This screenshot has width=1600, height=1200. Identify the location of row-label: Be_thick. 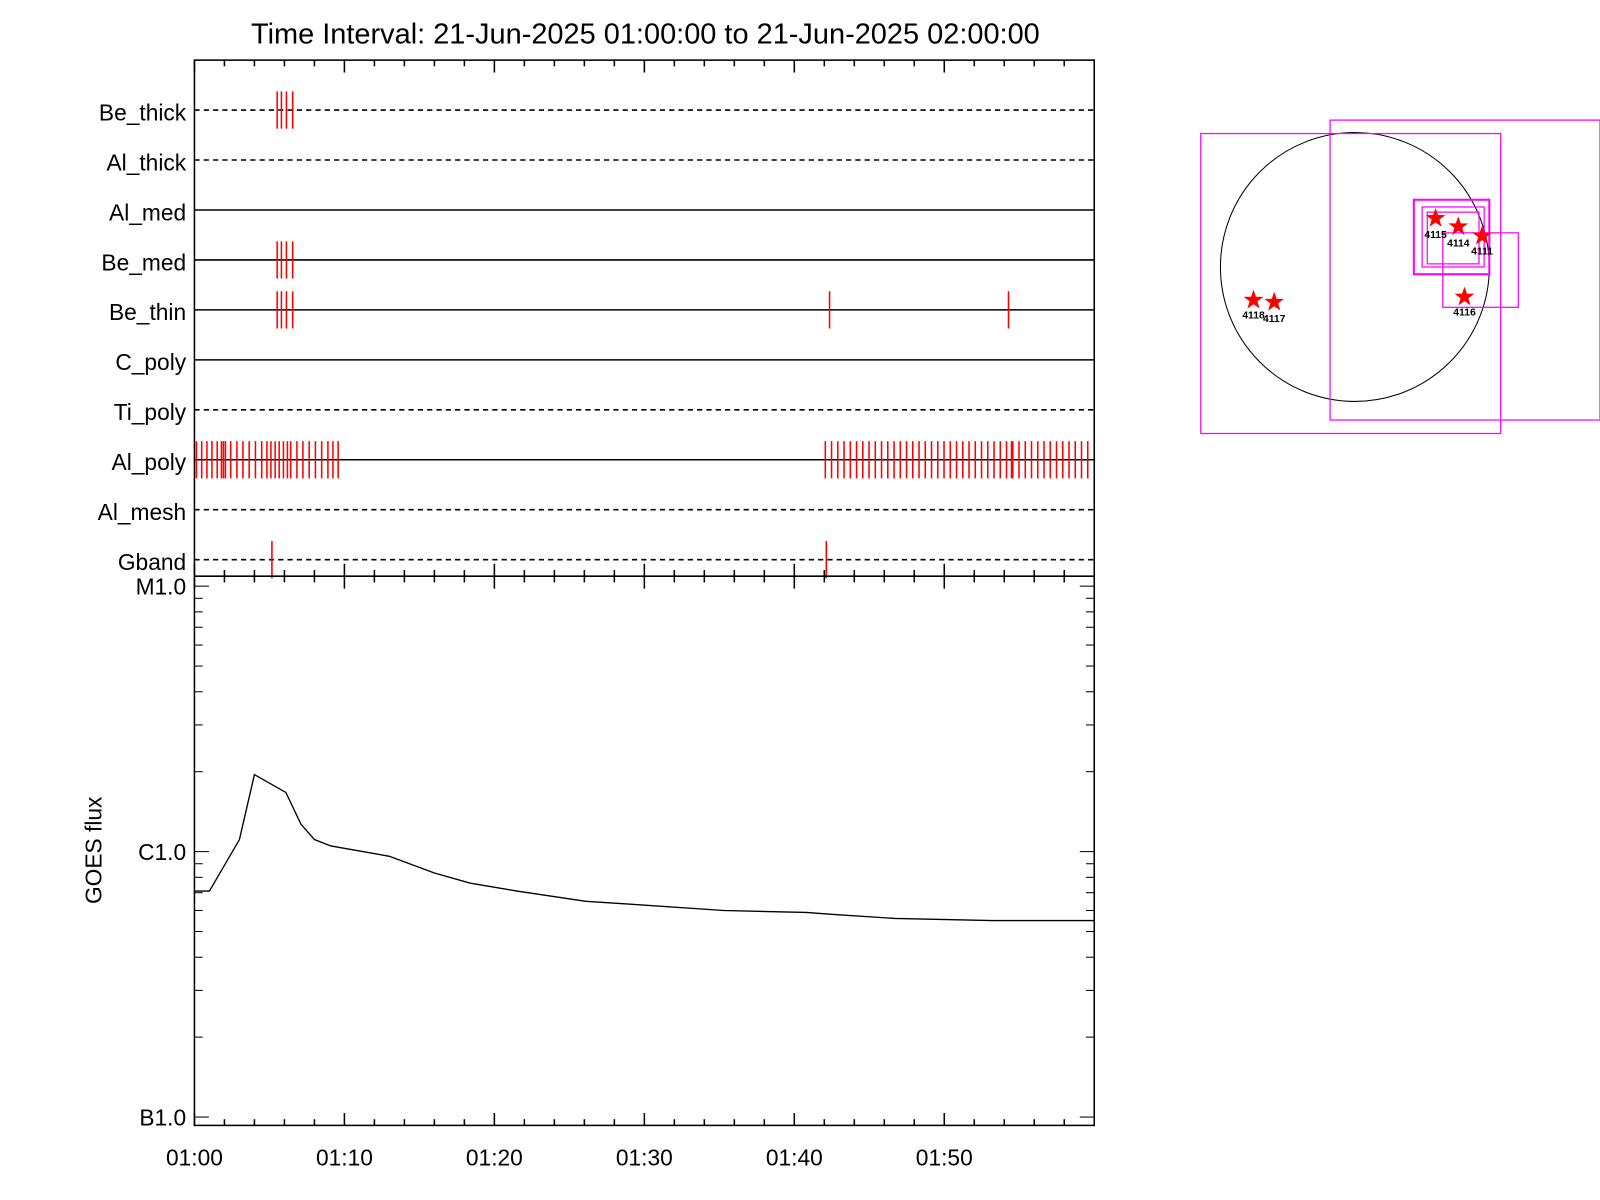
(143, 112).